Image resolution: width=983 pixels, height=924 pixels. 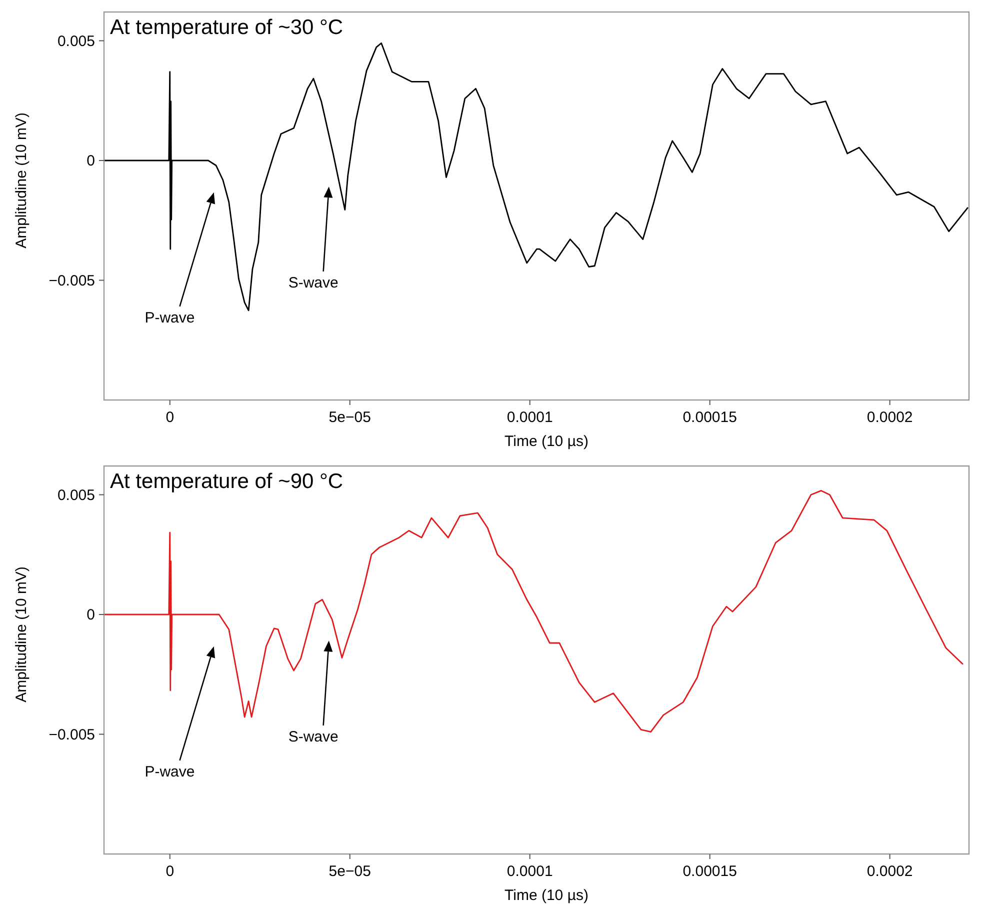 I want to click on chart-title: At temperature of ~90 °C, so click(x=227, y=481).